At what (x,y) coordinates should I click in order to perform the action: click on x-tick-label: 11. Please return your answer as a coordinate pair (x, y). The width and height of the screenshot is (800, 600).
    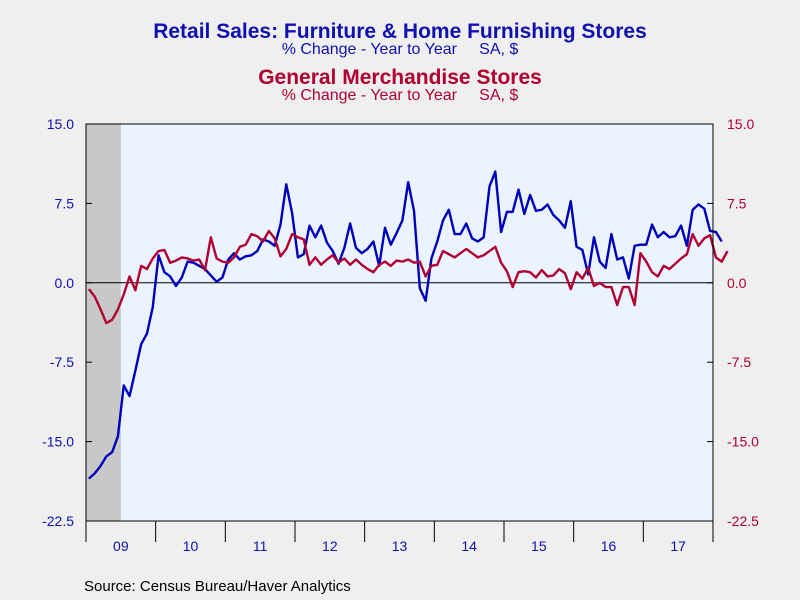
    Looking at the image, I should click on (260, 546).